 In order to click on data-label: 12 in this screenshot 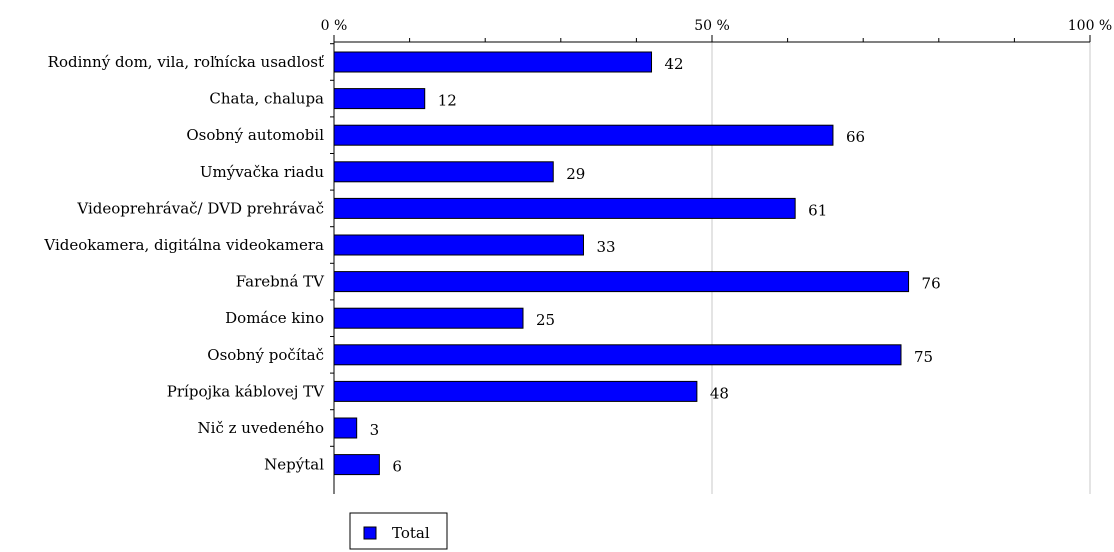, I will do `click(447, 101)`.